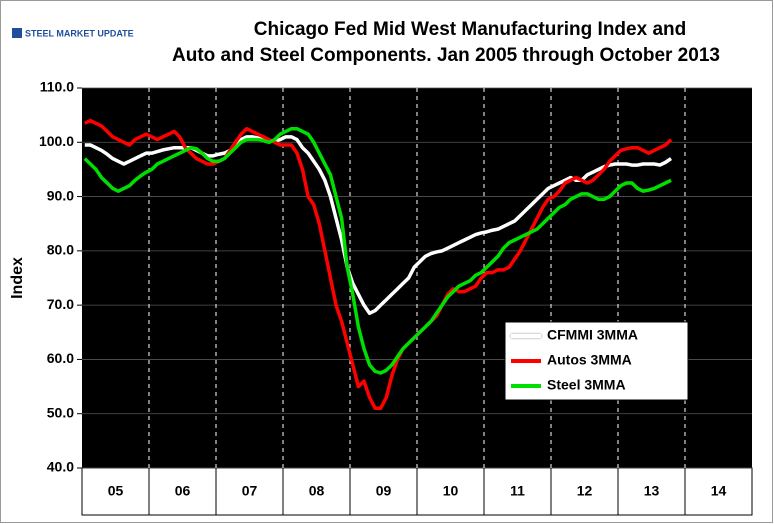  Describe the element at coordinates (451, 491) in the screenshot. I see `x-tick-label: 10` at that location.